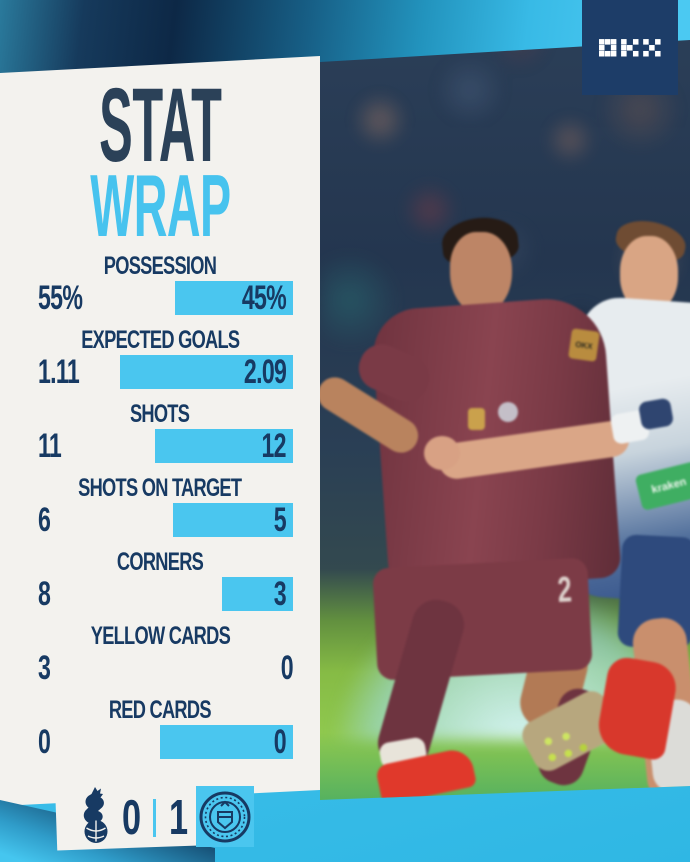 This screenshot has height=862, width=690. I want to click on sponsor-text: kraken, so click(669, 486).